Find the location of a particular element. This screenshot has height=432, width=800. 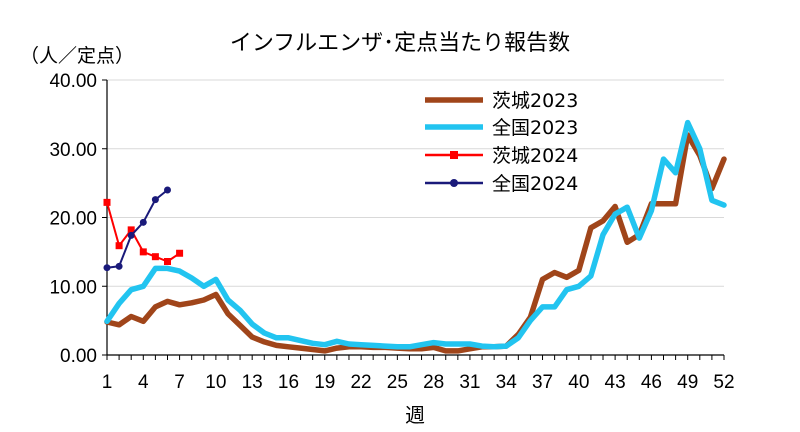

legend-label: 全国2023 is located at coordinates (535, 128).